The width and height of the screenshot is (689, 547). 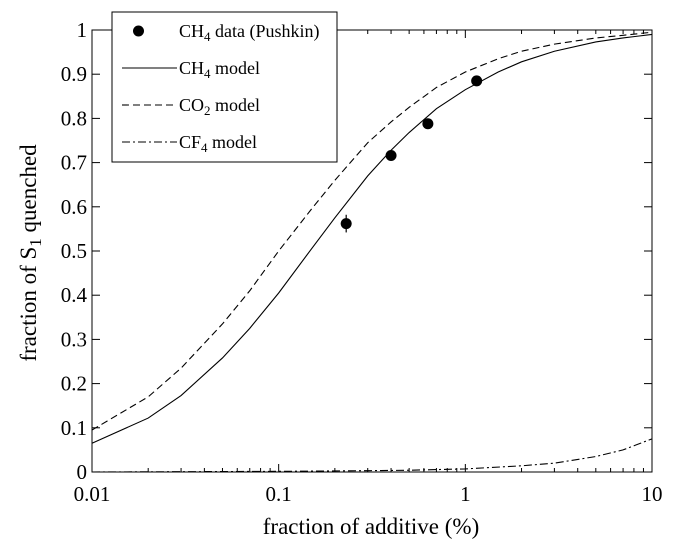 What do you see at coordinates (74, 384) in the screenshot?
I see `y-tick-label: 0.2` at bounding box center [74, 384].